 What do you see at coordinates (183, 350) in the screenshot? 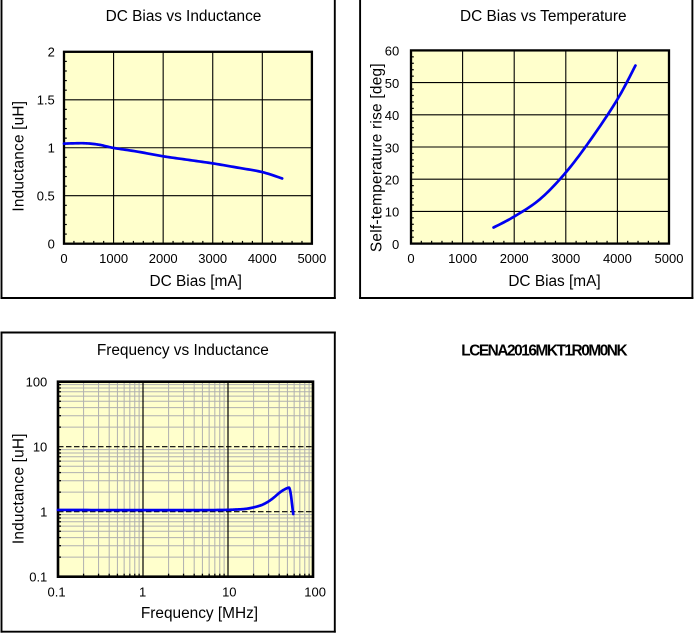
I see `svg-text: Frequency vs Inductance` at bounding box center [183, 350].